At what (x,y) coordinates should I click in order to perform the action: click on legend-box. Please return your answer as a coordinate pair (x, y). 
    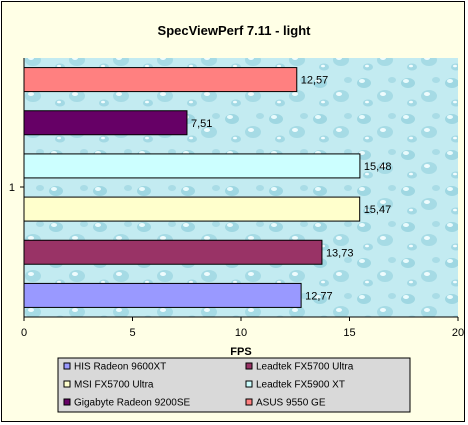
    Looking at the image, I should click on (234, 385).